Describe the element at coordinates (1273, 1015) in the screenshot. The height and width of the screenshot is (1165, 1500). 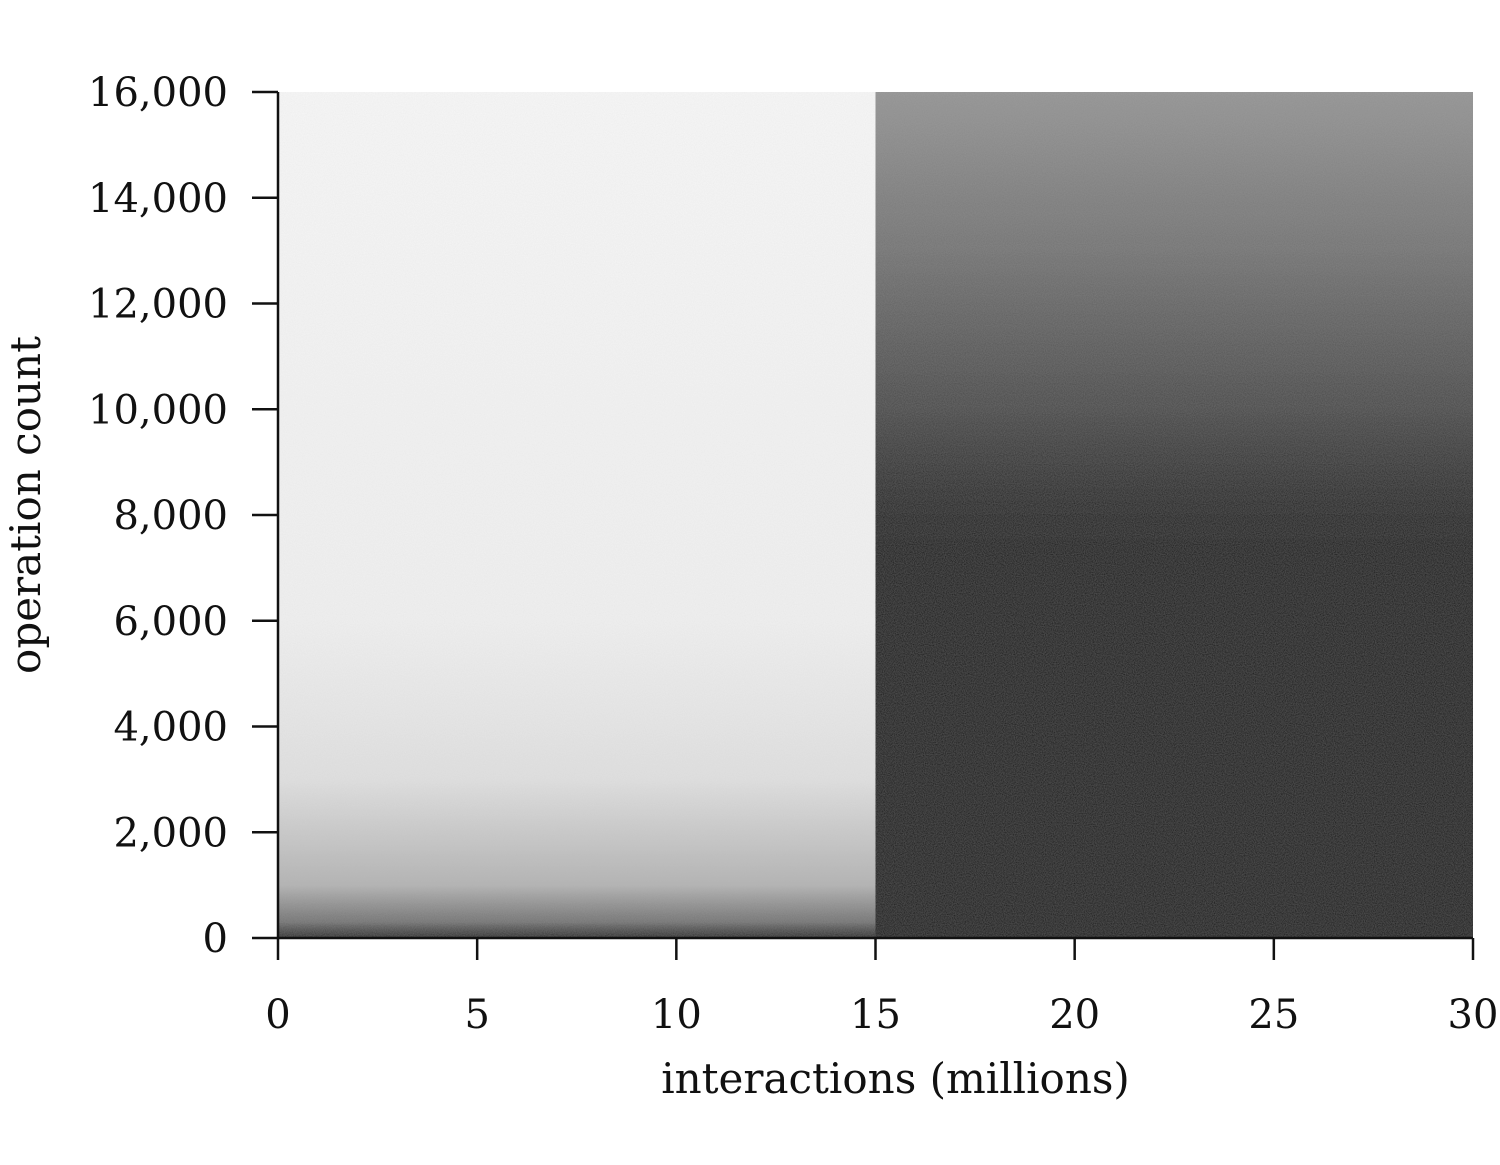
I see `x-tick-label: 25` at that location.